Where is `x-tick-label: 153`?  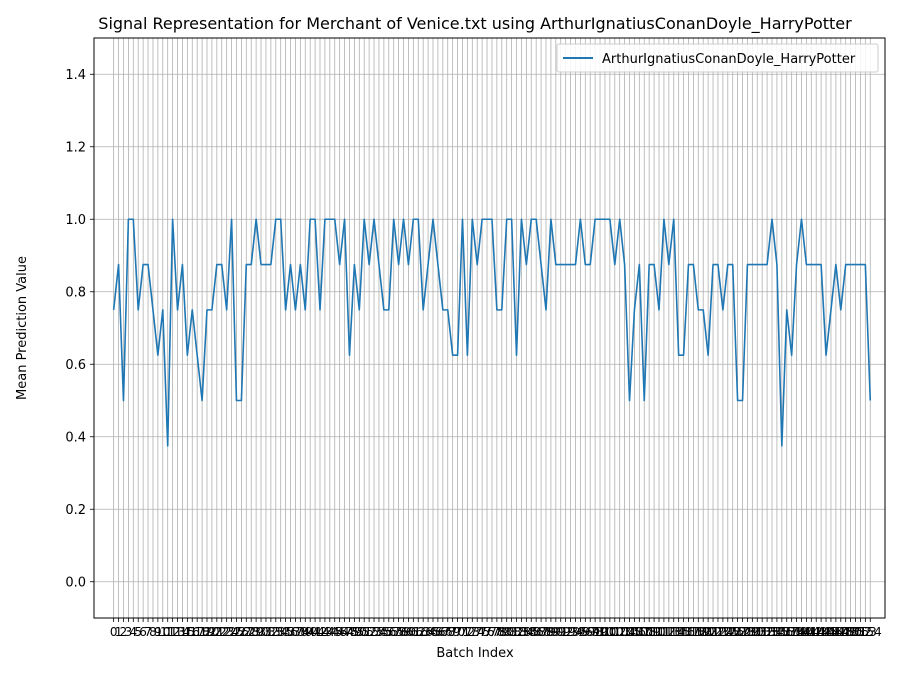 x-tick-label: 153 is located at coordinates (865, 632).